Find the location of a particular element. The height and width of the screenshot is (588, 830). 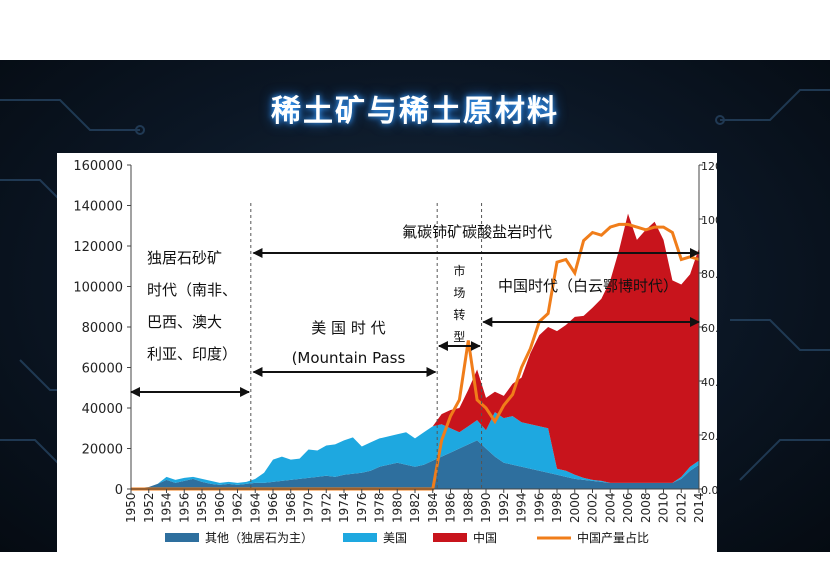

annotation-bastnaesite-era: 氟碳铈矿碳酸盐岩时代 is located at coordinates (477, 232).